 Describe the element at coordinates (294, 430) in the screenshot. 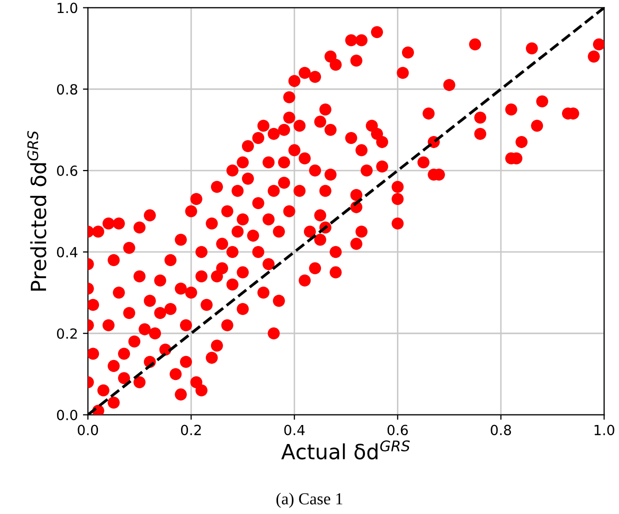

I see `x-tick-label: 0.4` at that location.